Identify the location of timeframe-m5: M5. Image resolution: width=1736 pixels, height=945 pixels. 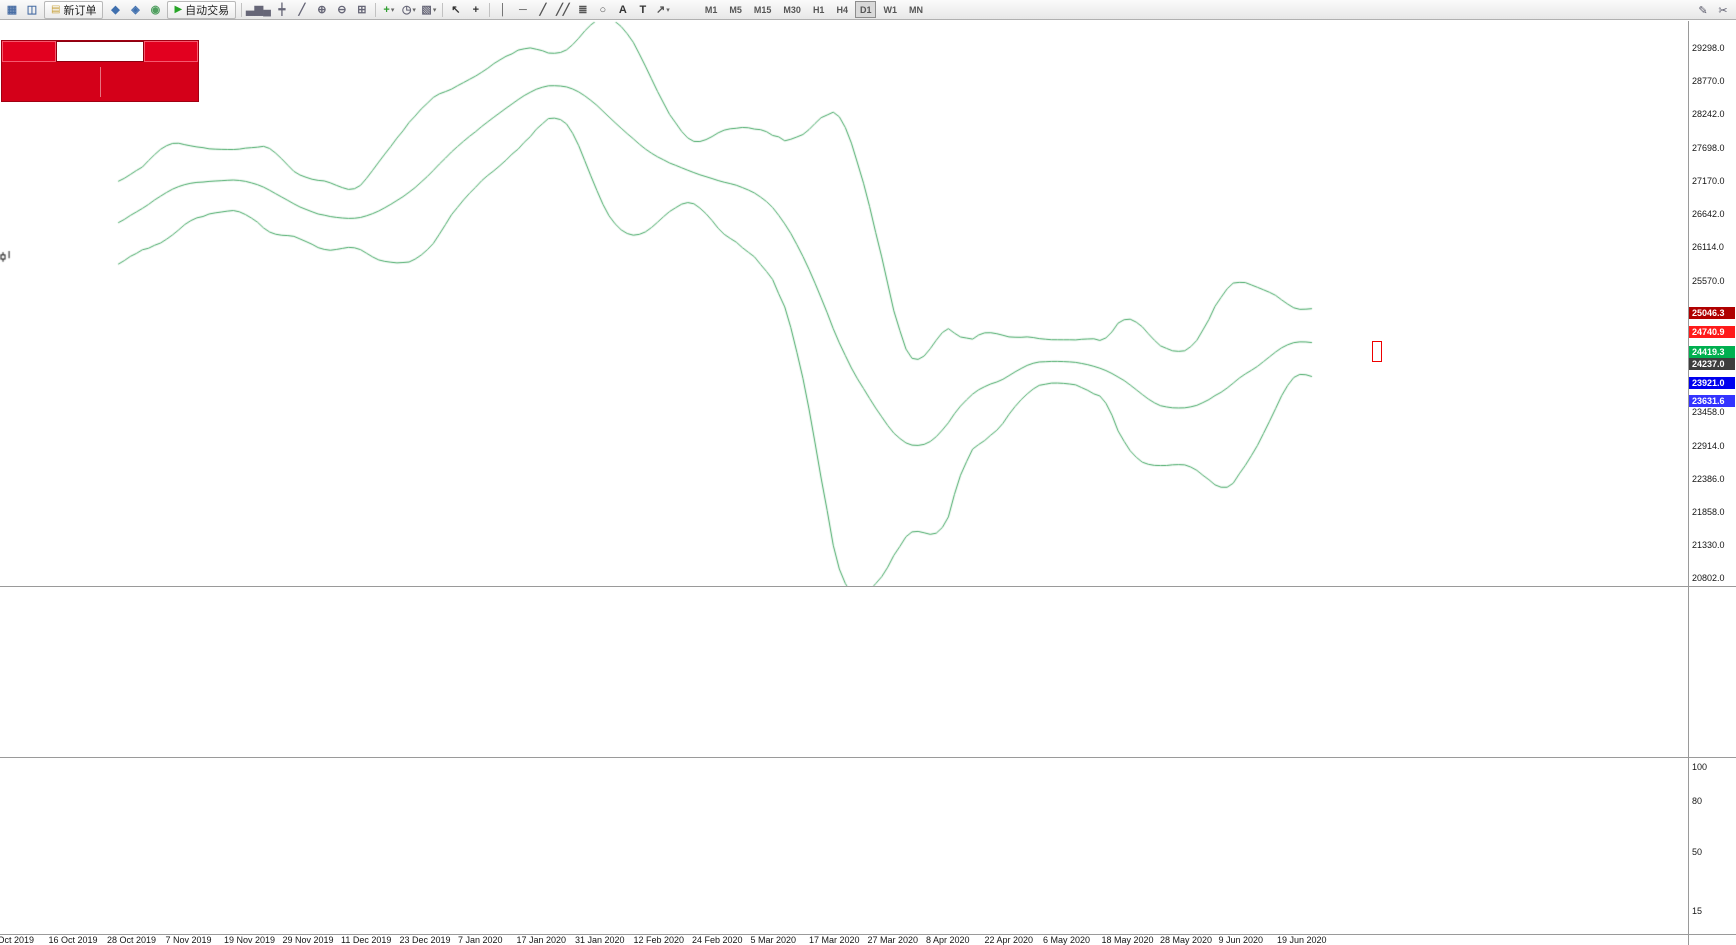
(735, 9).